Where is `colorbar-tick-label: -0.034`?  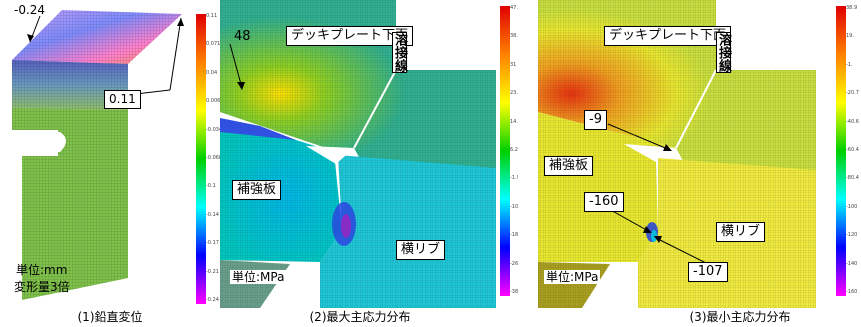
colorbar-tick-label: -0.034 is located at coordinates (213, 129).